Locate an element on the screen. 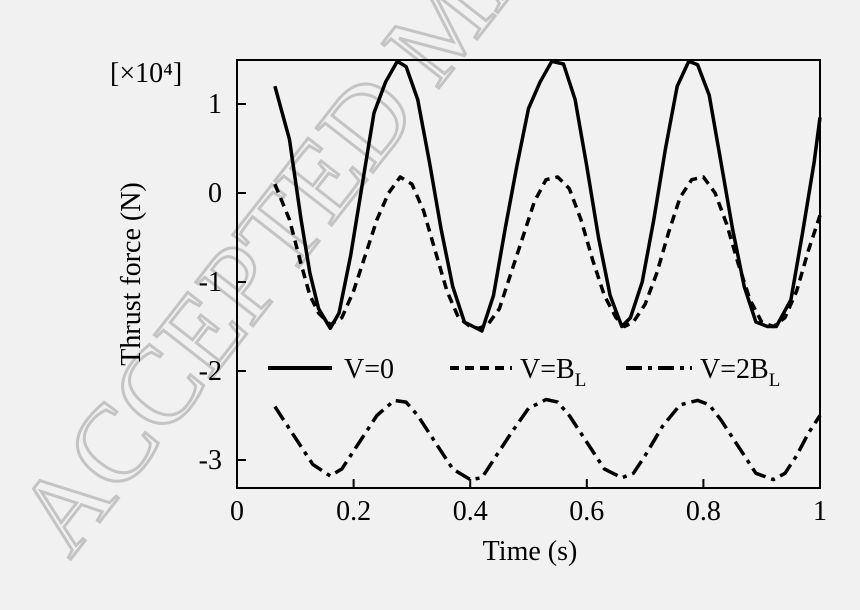 The height and width of the screenshot is (610, 860). x-axis-label: Time (s) is located at coordinates (530, 551).